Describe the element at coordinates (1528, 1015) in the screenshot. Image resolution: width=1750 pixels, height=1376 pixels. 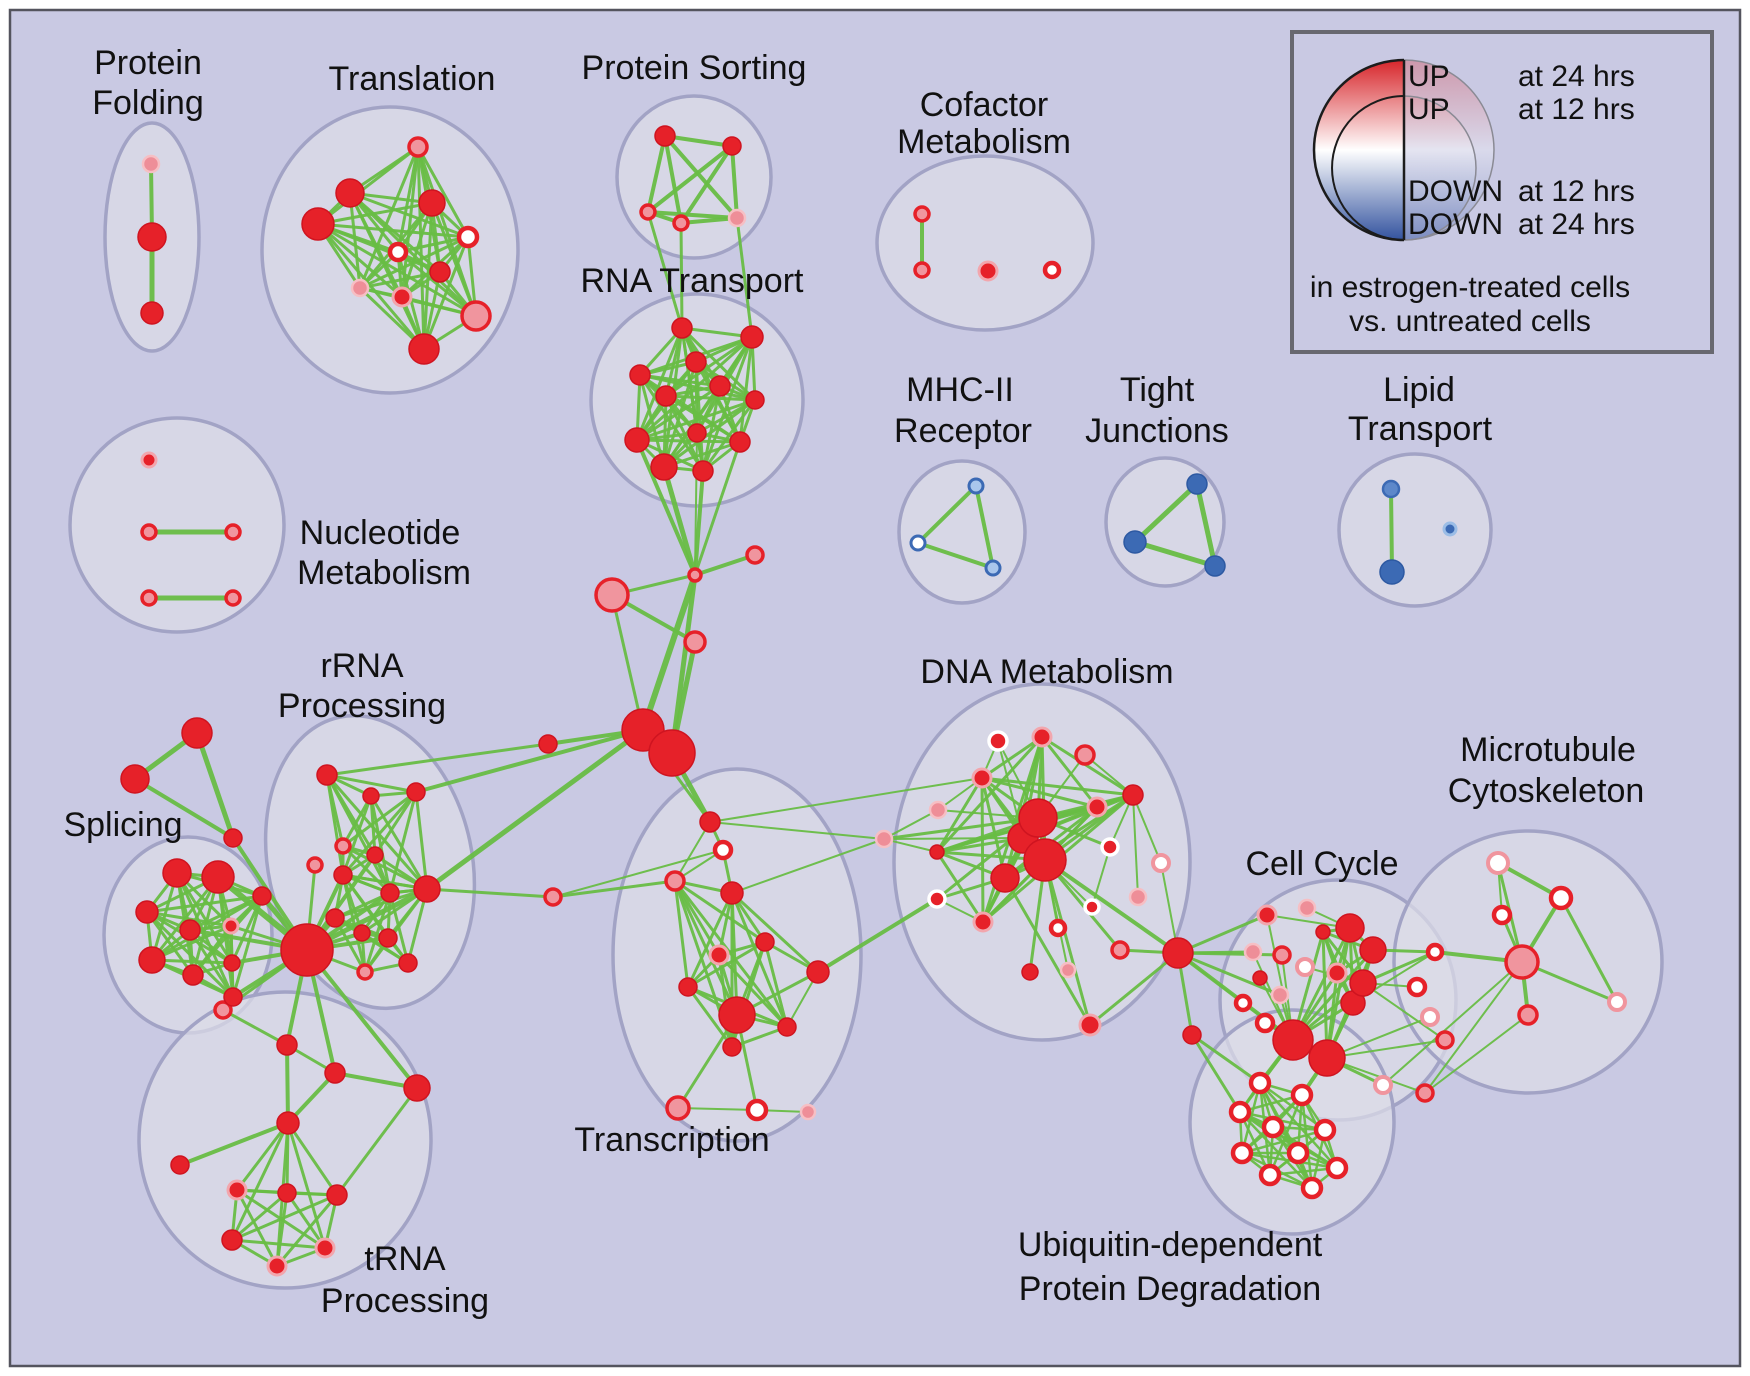
I see `node-mt6` at that location.